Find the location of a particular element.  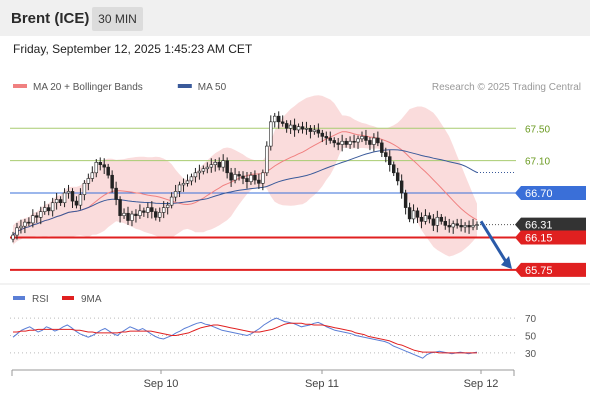

timeframe-badge: 30 MIN is located at coordinates (117, 19).